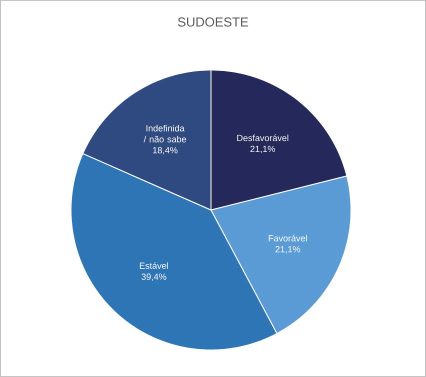 The width and height of the screenshot is (426, 377). I want to click on chart-title: SUDOESTE, so click(213, 22).